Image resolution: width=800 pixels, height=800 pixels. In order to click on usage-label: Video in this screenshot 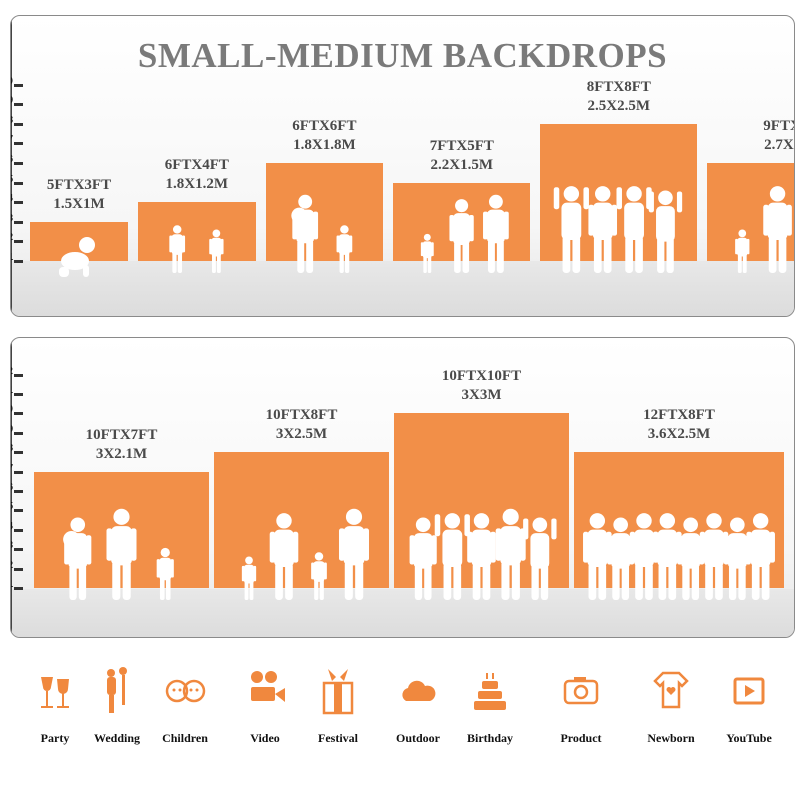, I will do `click(265, 738)`.